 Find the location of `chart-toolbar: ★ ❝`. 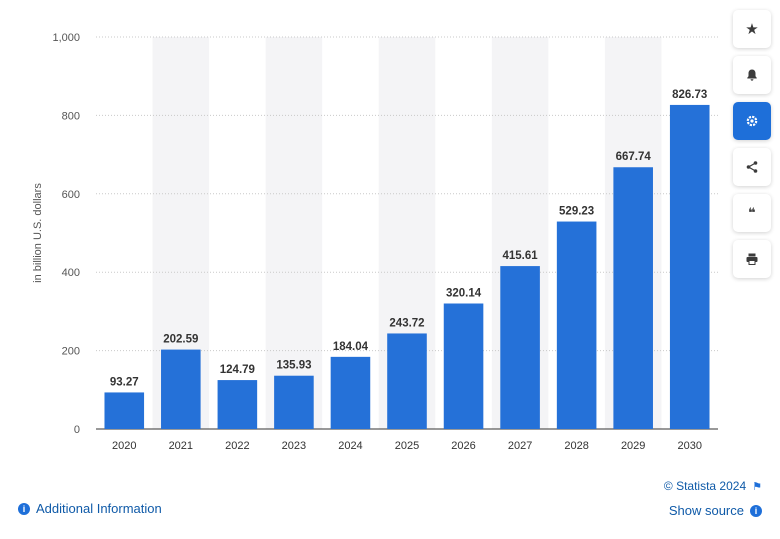

chart-toolbar: ★ ❝ is located at coordinates (753, 148).